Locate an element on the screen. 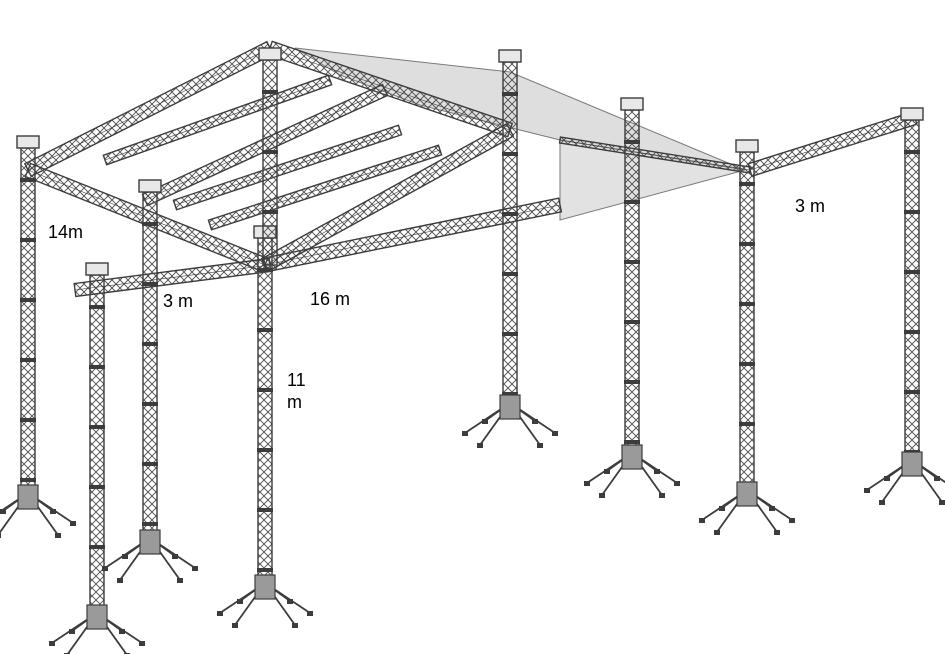  wing-beam-right is located at coordinates (832, 144).